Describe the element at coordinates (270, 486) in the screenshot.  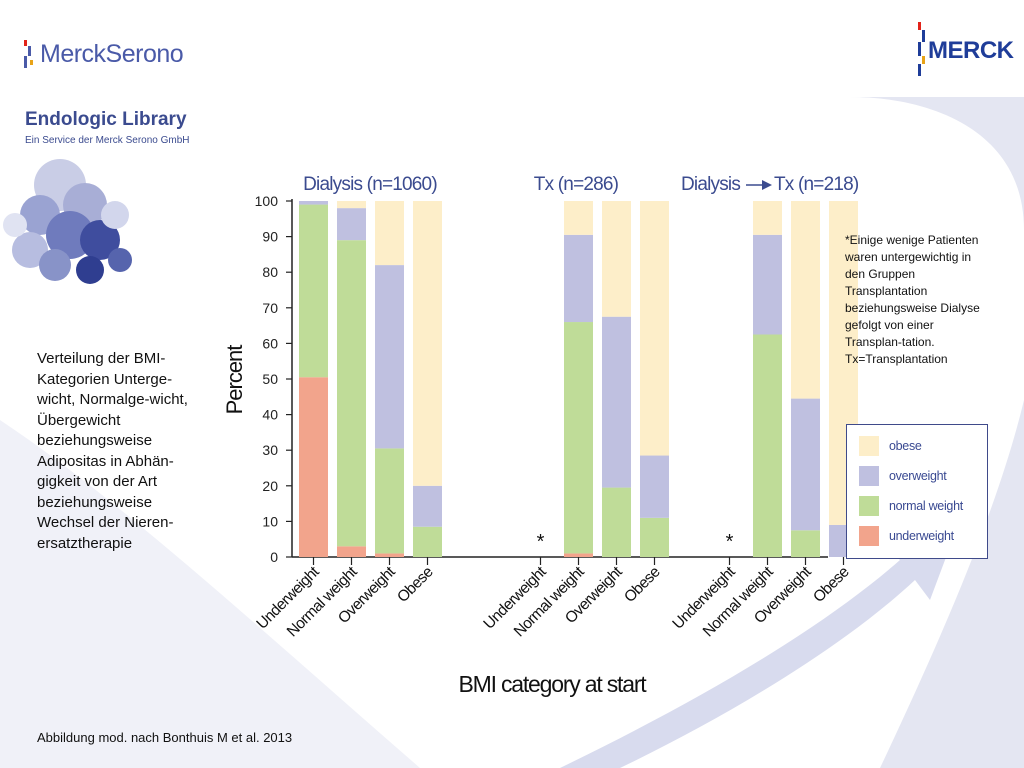
I see `y-tick-label: 20` at that location.